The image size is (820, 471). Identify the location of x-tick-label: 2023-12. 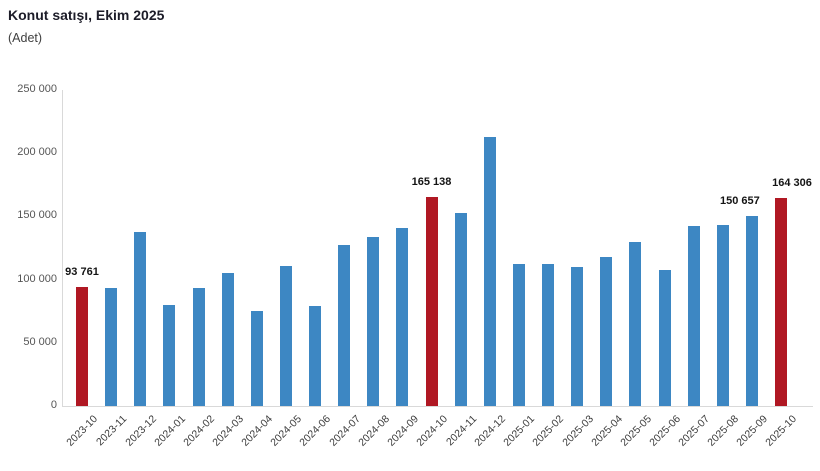
(140, 431).